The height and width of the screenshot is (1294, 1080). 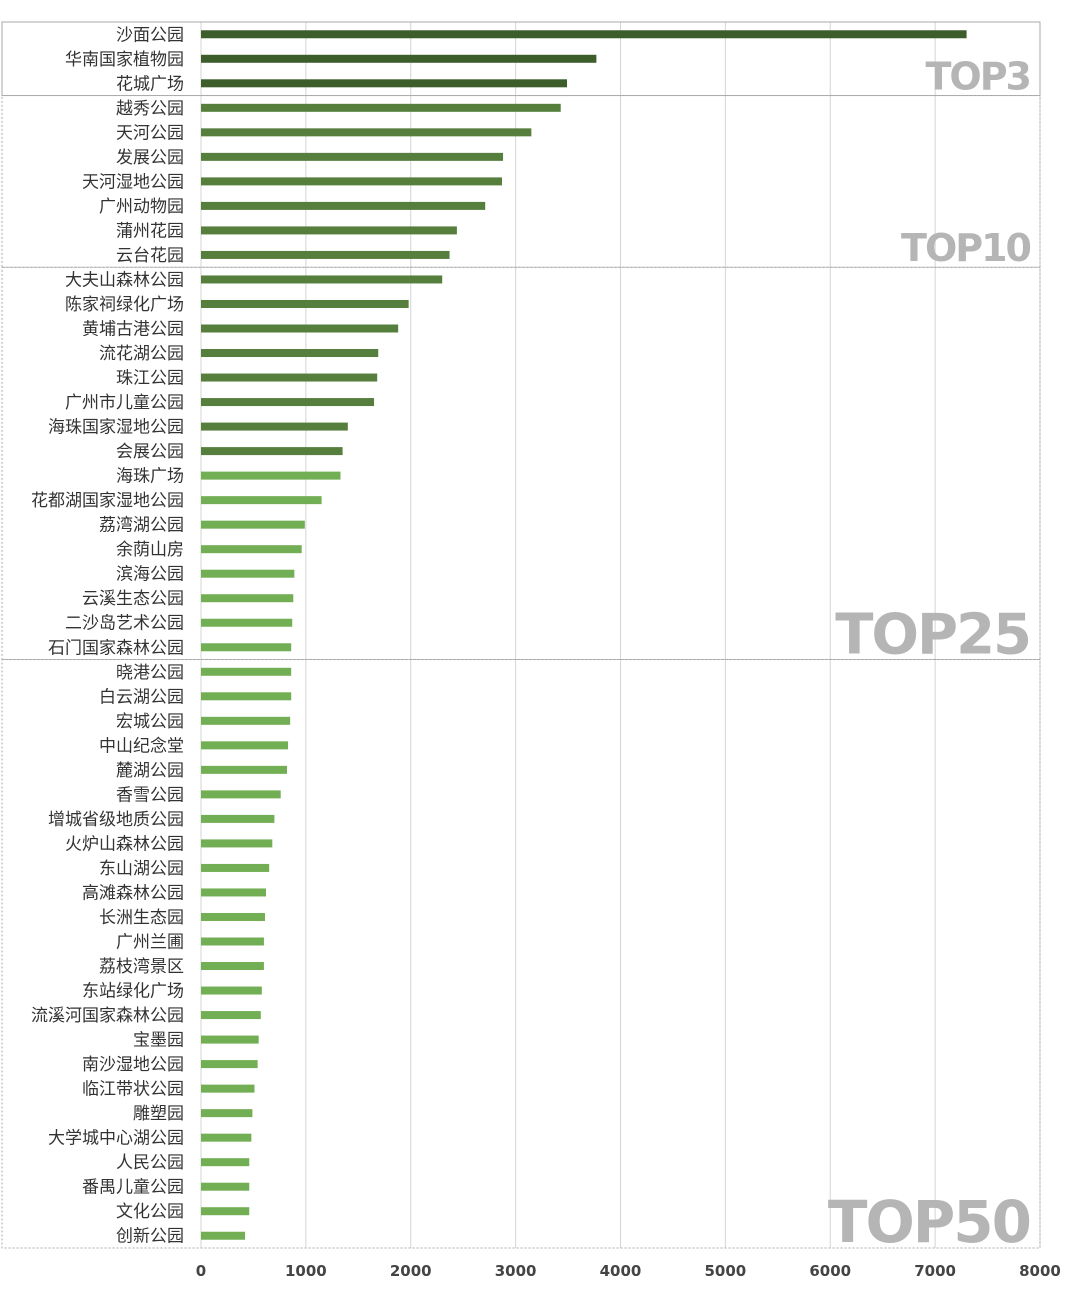 I want to click on category-label: 人民公园, so click(x=150, y=1163).